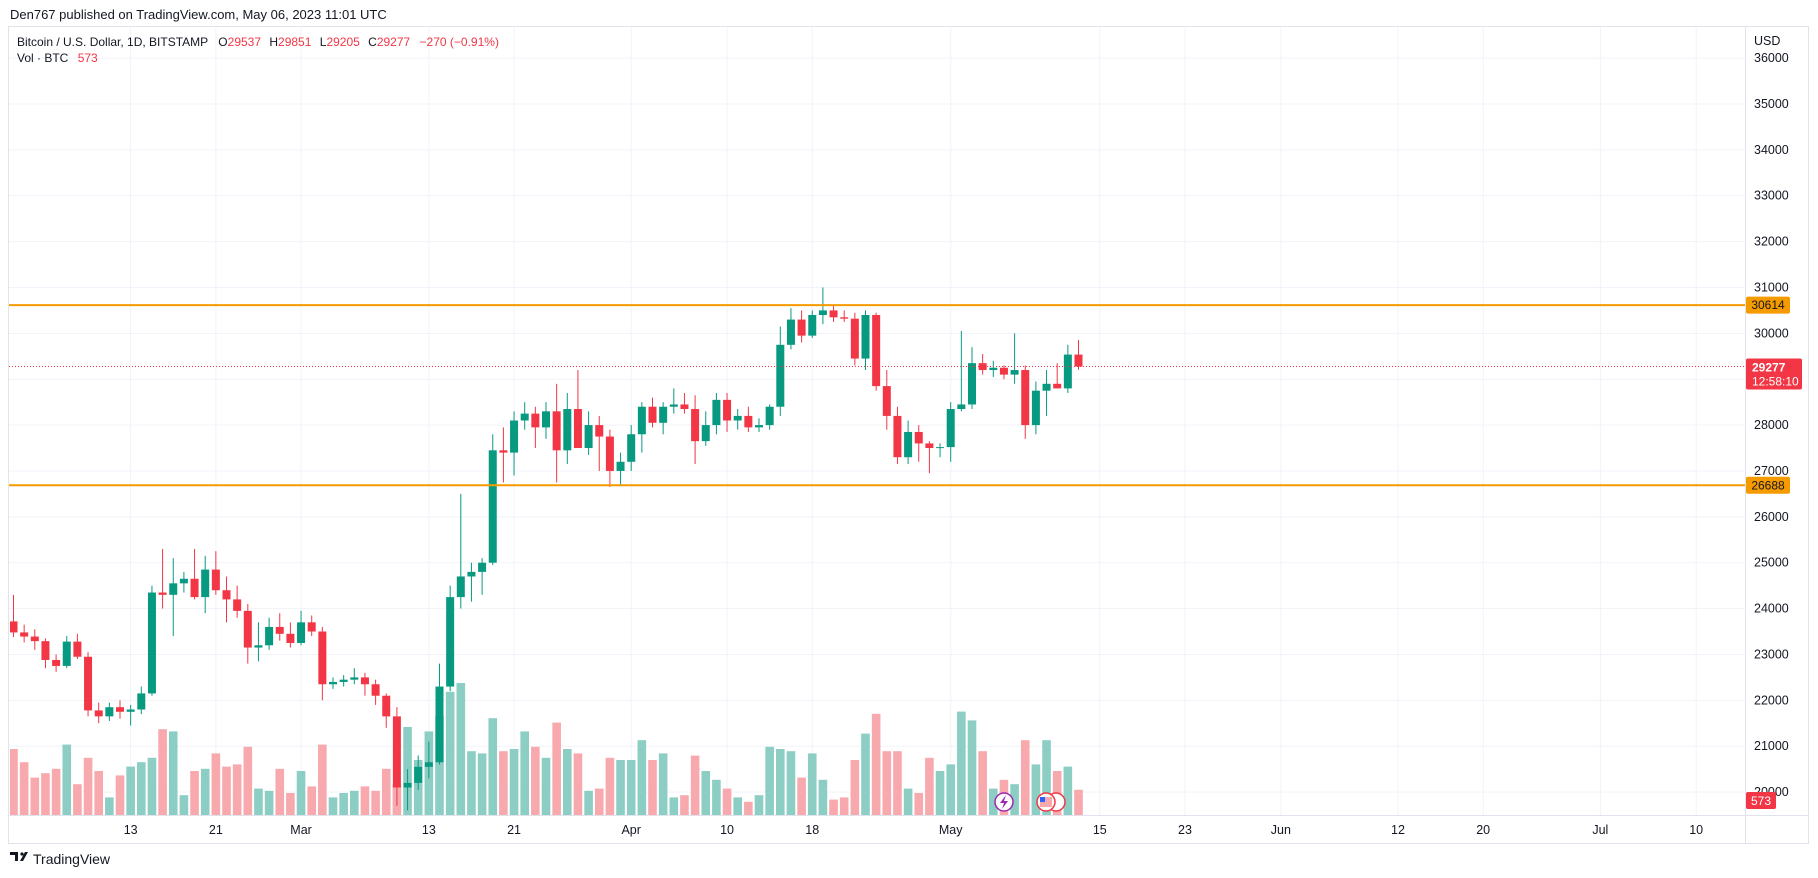 This screenshot has width=1818, height=878. What do you see at coordinates (222, 42) in the screenshot?
I see `open-label: O` at bounding box center [222, 42].